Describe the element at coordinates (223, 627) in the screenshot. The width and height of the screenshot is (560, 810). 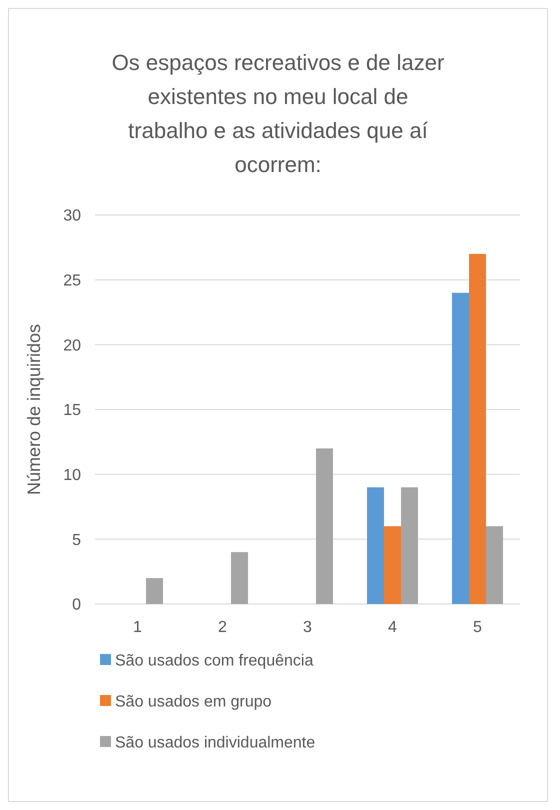
I see `x-tick-label: 2` at that location.